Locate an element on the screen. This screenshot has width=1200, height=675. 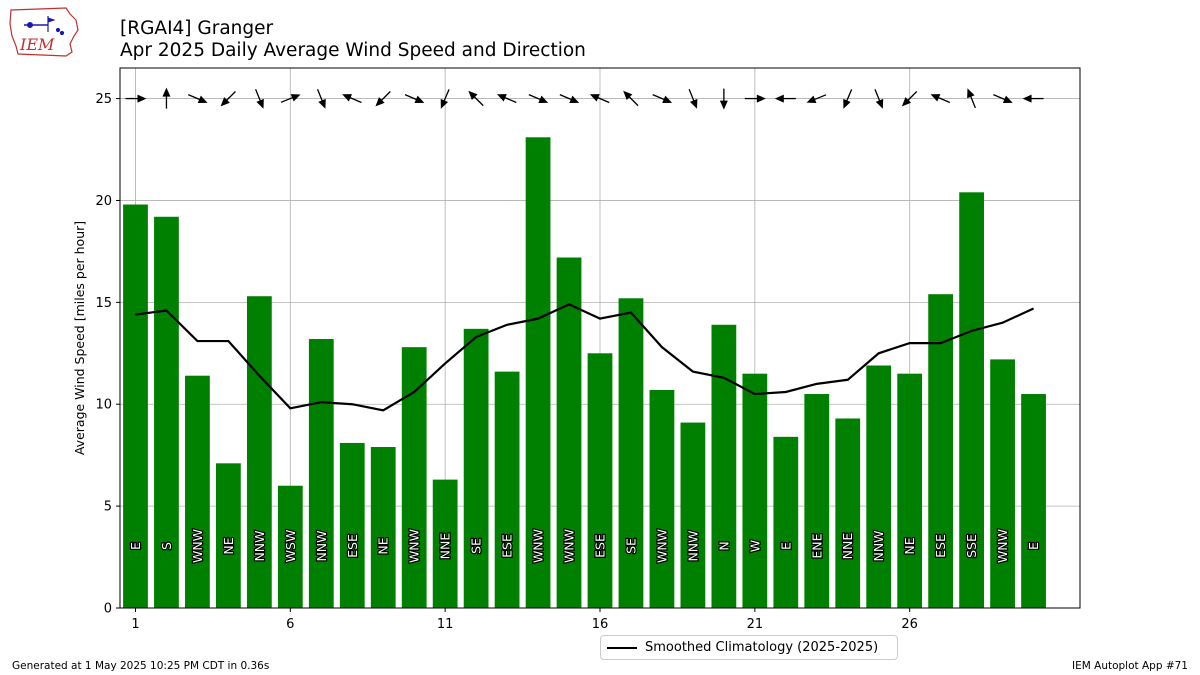
legend-line-swatch is located at coordinates (622, 647).